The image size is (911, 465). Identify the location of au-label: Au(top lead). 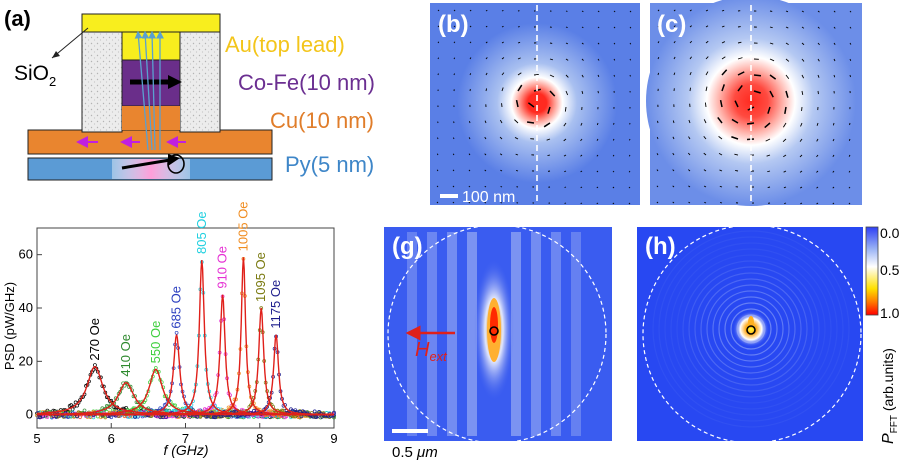
(285, 44).